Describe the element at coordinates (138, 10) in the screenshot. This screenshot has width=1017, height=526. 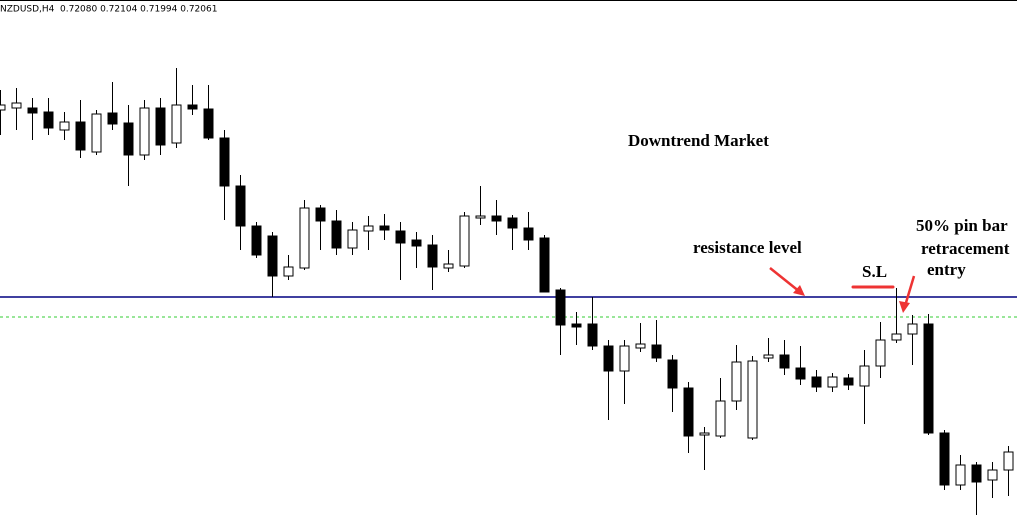
I see `quote-values: 0.72080 0.72104 0.71994 0.72061` at that location.